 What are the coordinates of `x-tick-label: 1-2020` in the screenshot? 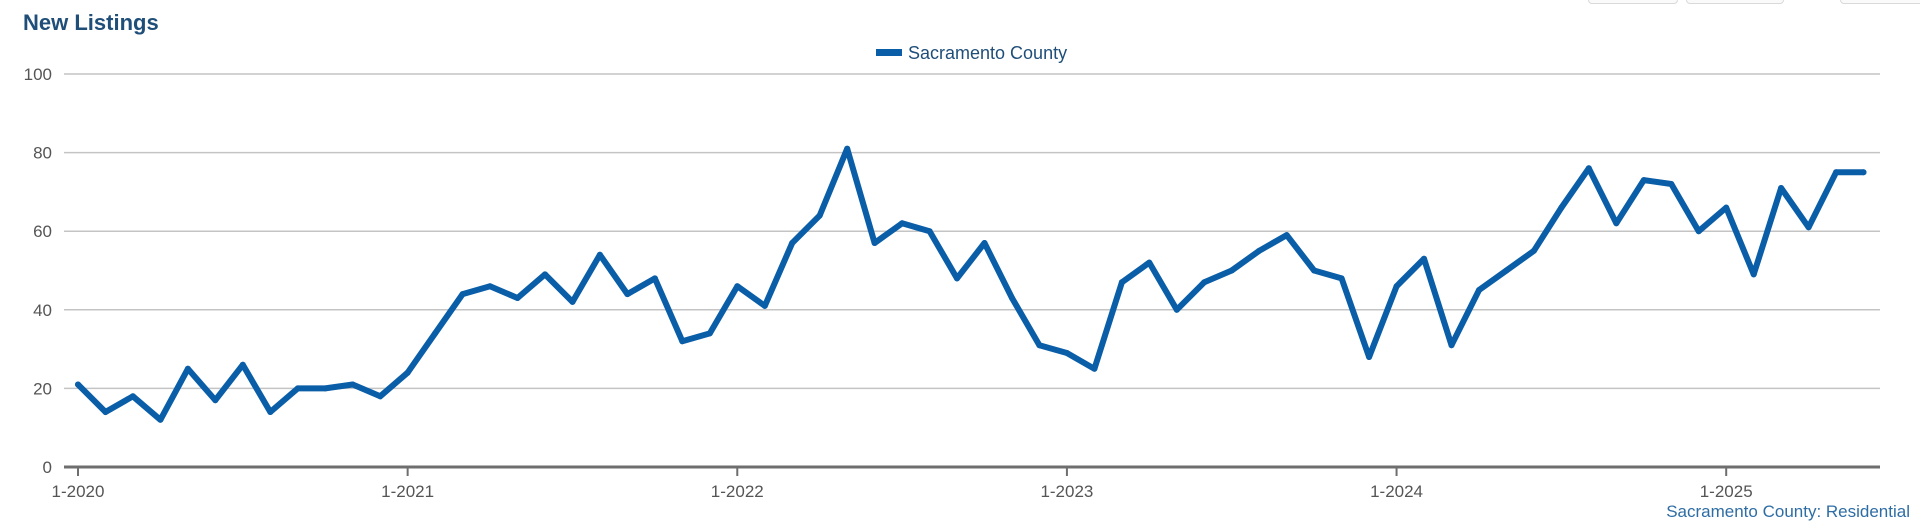 It's located at (78, 491).